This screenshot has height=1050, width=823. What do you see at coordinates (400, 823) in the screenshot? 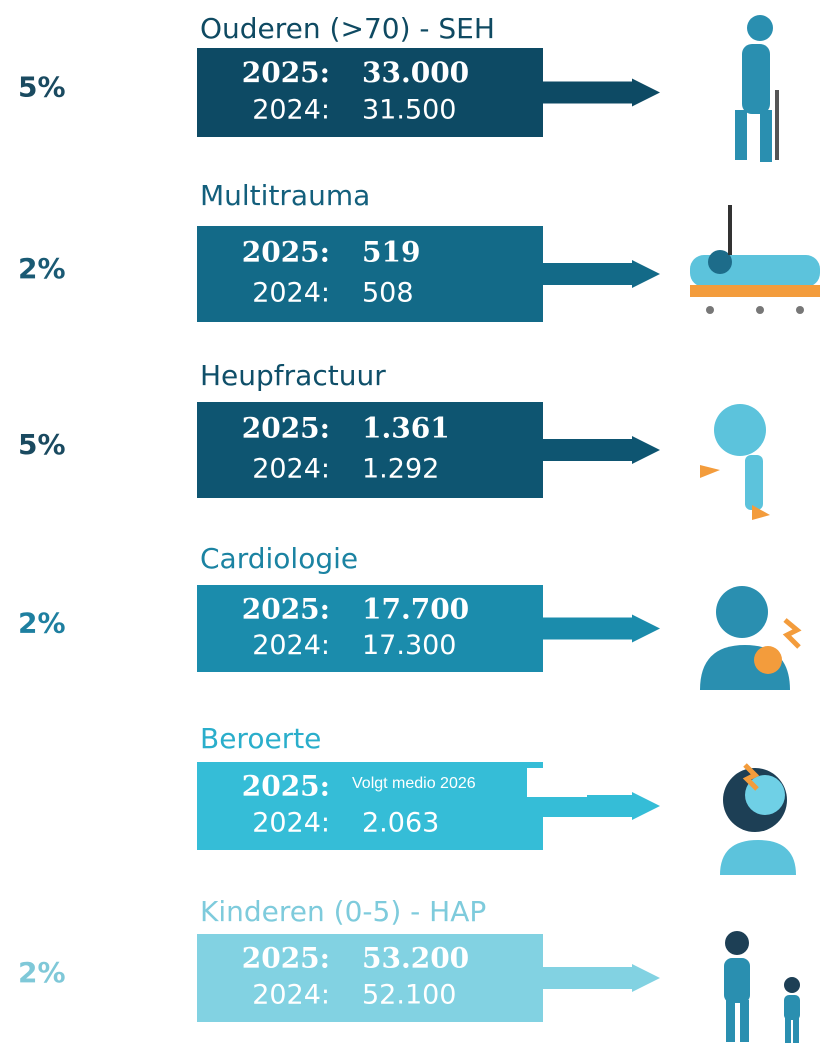
I see `year-value: 2.063` at bounding box center [400, 823].